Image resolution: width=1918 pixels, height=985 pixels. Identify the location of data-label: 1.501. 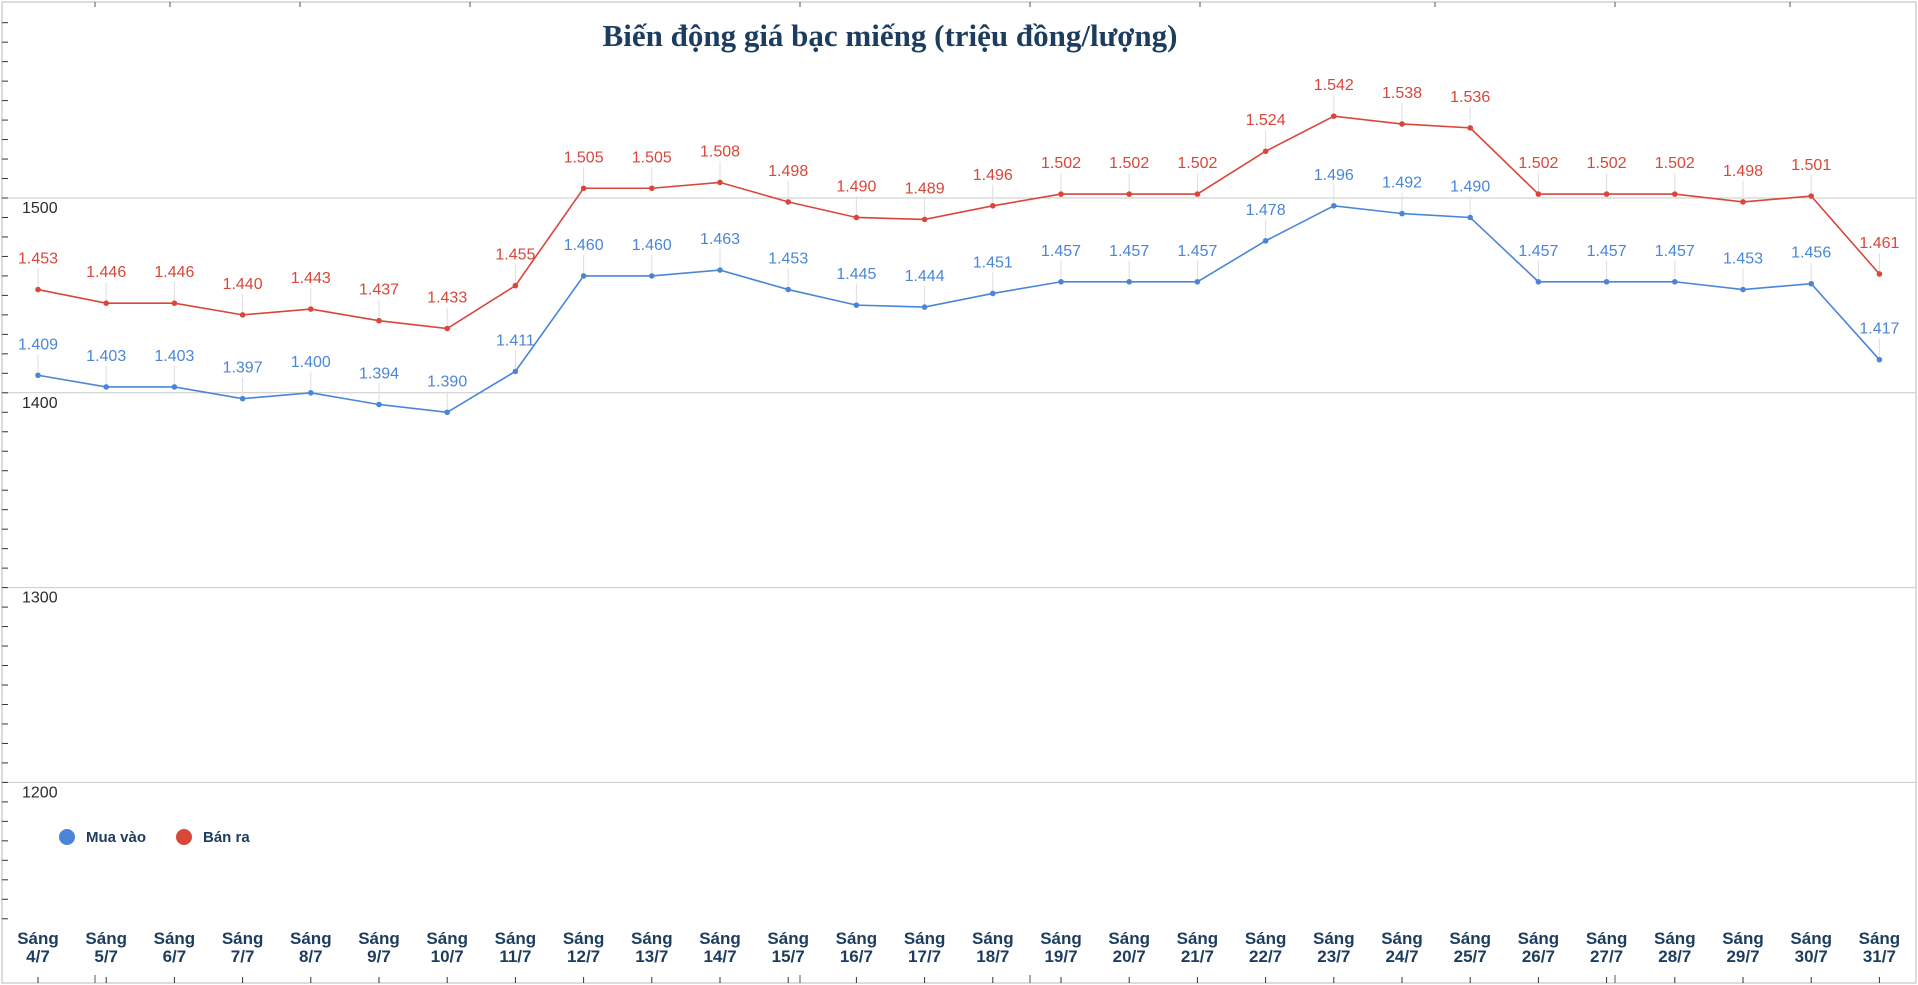
(1811, 165).